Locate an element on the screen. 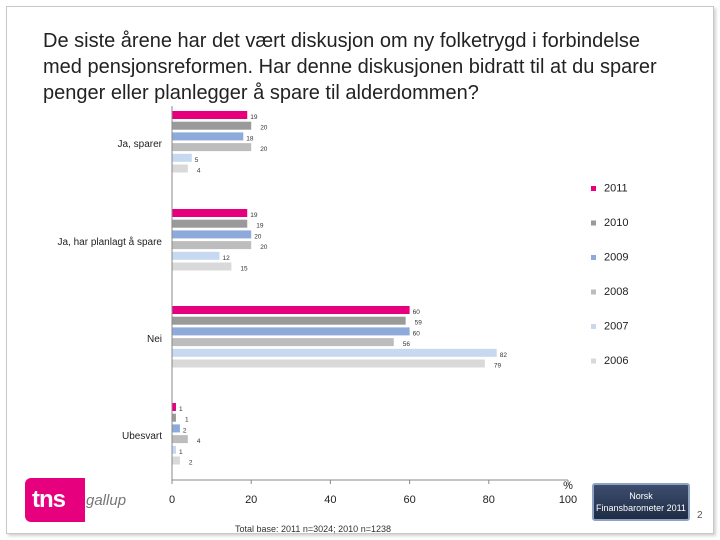 The width and height of the screenshot is (720, 540). legend-label: 2009 is located at coordinates (616, 258).